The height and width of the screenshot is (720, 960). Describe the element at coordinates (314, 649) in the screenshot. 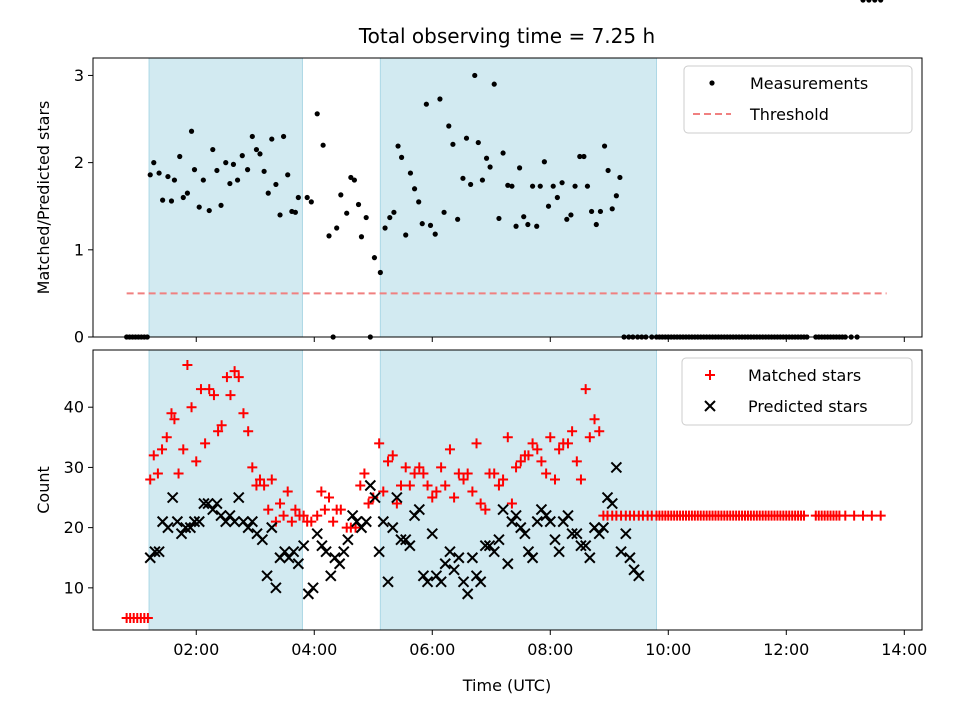

I see `x-tick-label: 04:00` at that location.